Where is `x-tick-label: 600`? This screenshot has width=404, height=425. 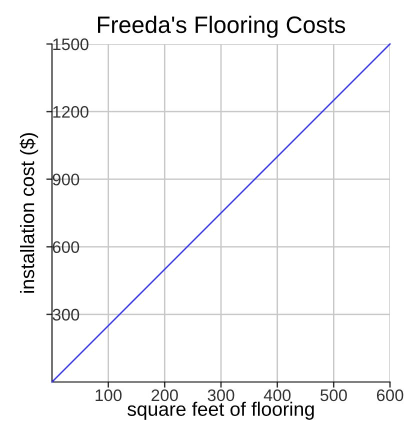
x-tick-label: 600 is located at coordinates (390, 395).